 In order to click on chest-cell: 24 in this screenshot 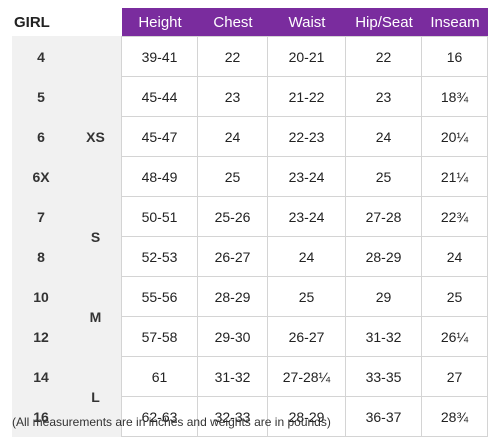, I will do `click(233, 137)`.